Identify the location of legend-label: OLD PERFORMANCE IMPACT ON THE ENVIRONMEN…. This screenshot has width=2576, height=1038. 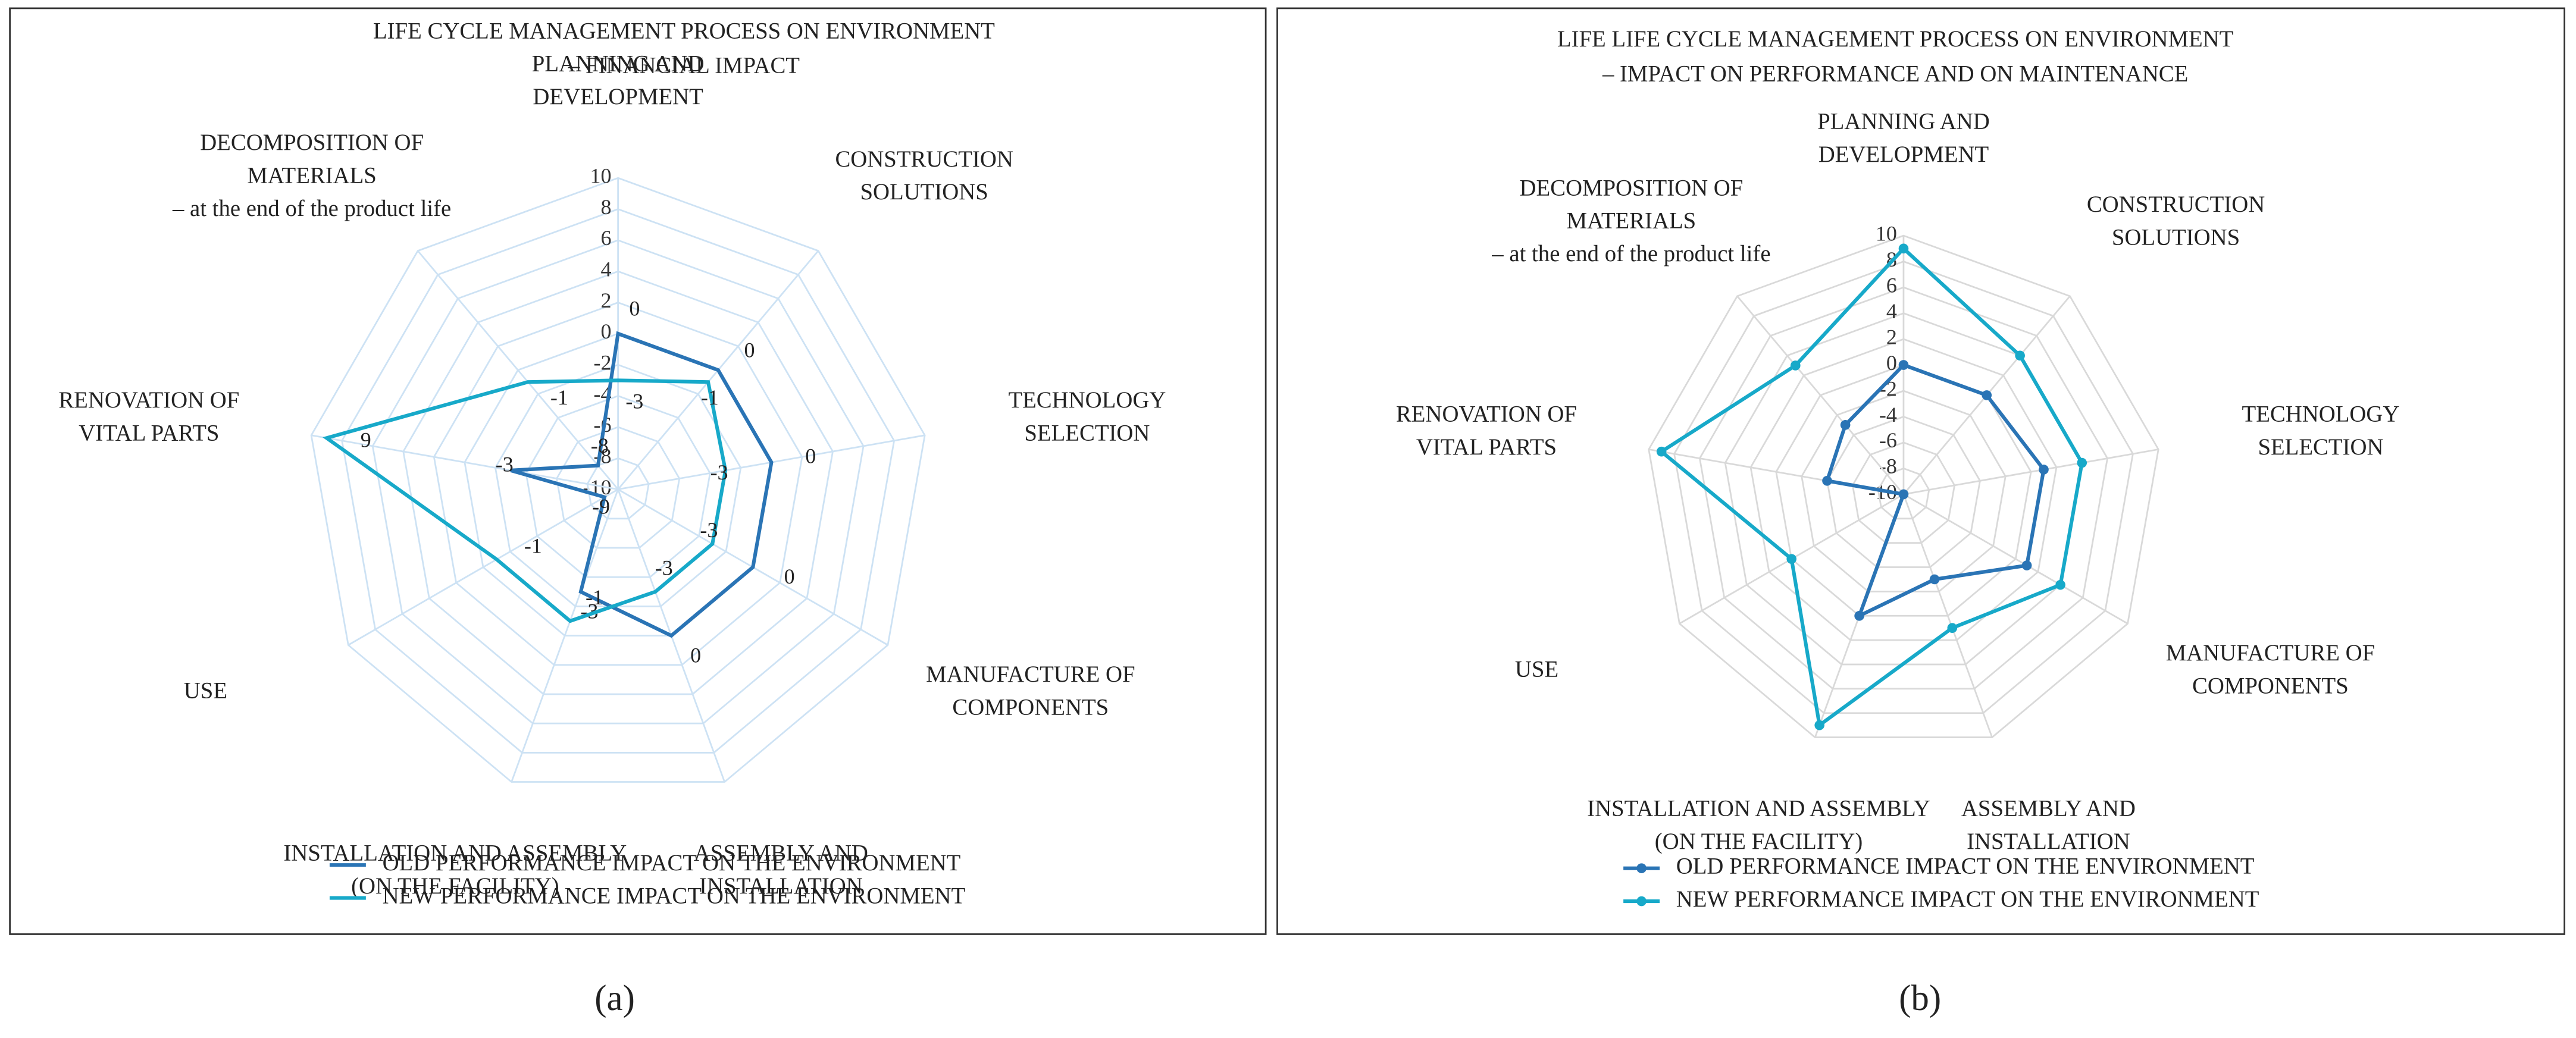
(672, 863).